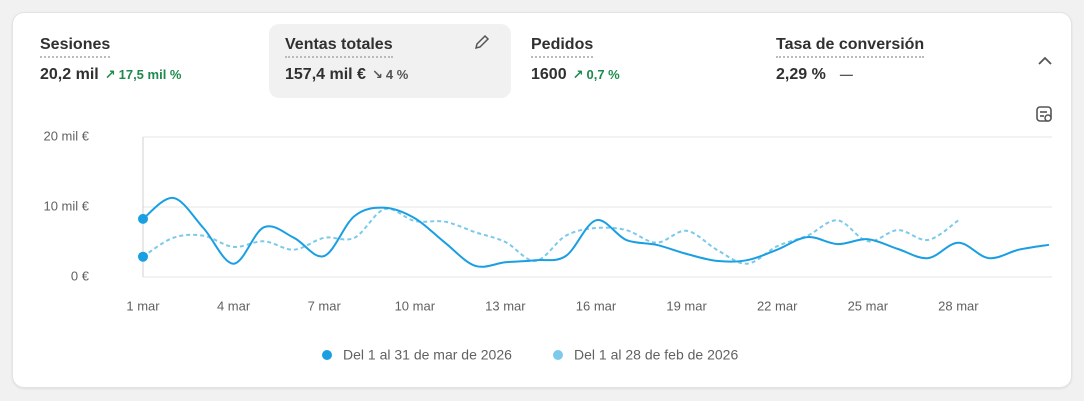  What do you see at coordinates (562, 47) in the screenshot?
I see `metric-label: Pedidos` at bounding box center [562, 47].